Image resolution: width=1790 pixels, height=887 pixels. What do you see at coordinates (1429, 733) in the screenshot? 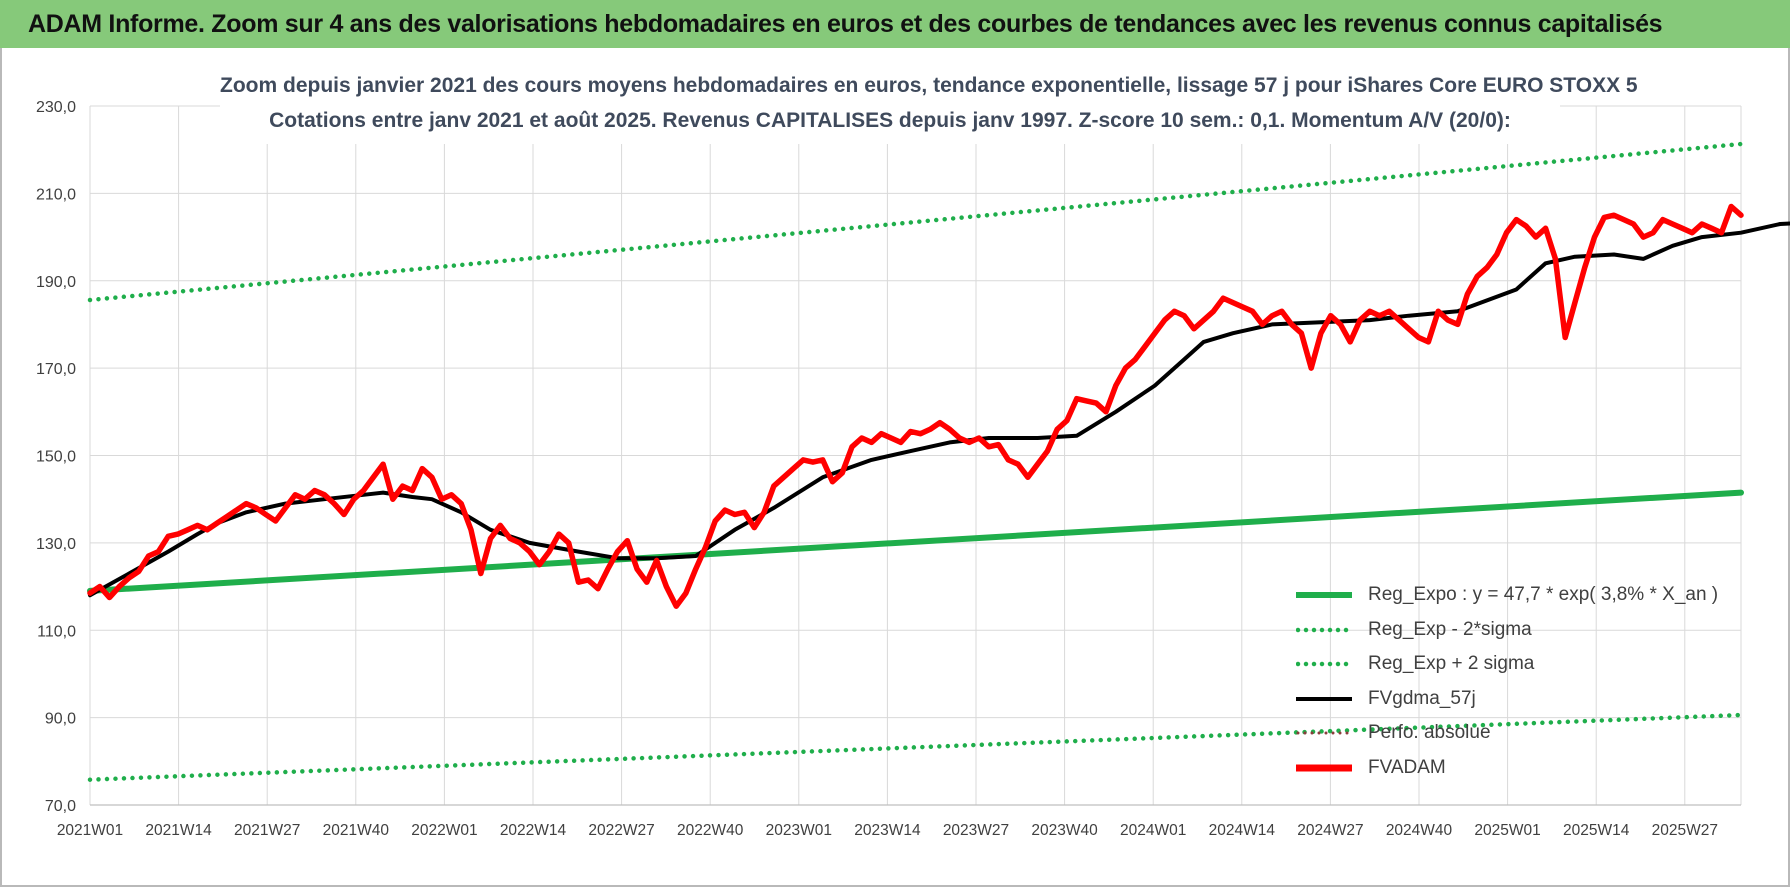
I see `legend-label: Perfo. absolue` at bounding box center [1429, 733].